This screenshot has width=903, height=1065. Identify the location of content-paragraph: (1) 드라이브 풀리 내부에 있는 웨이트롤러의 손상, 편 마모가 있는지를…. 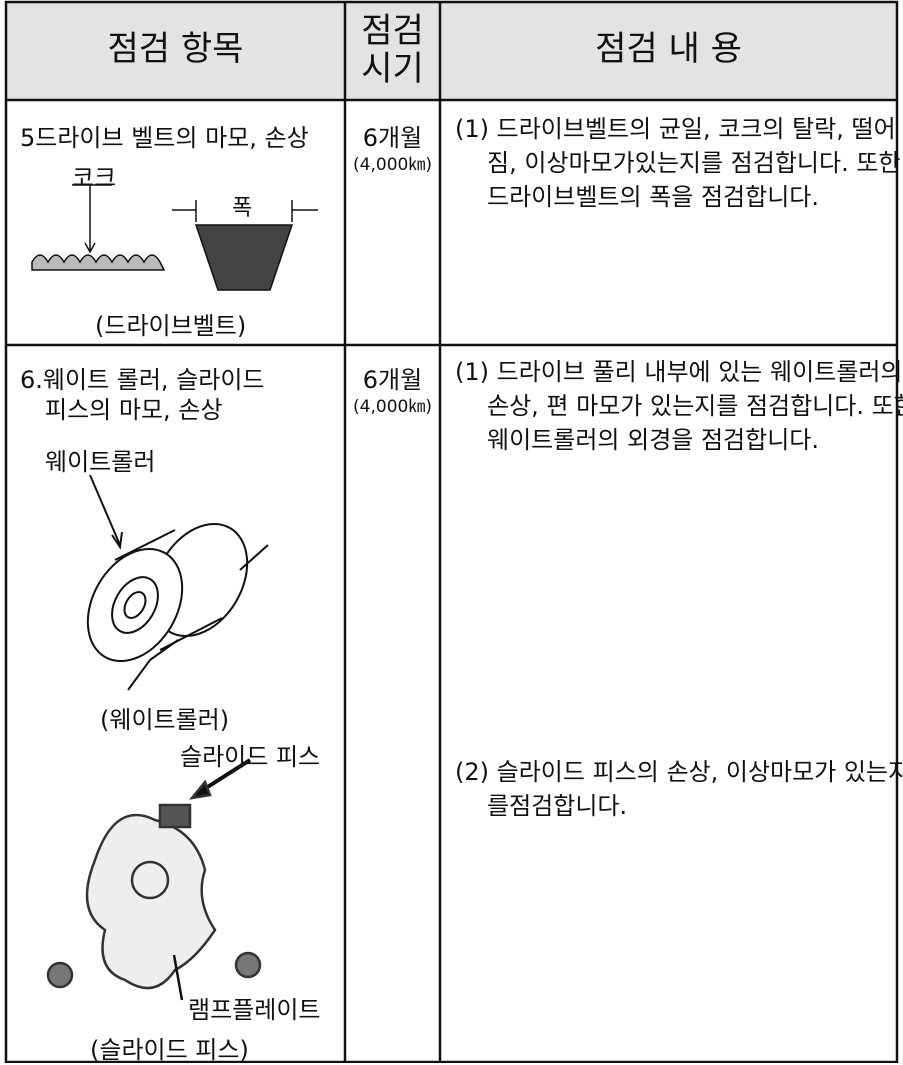
(679, 406).